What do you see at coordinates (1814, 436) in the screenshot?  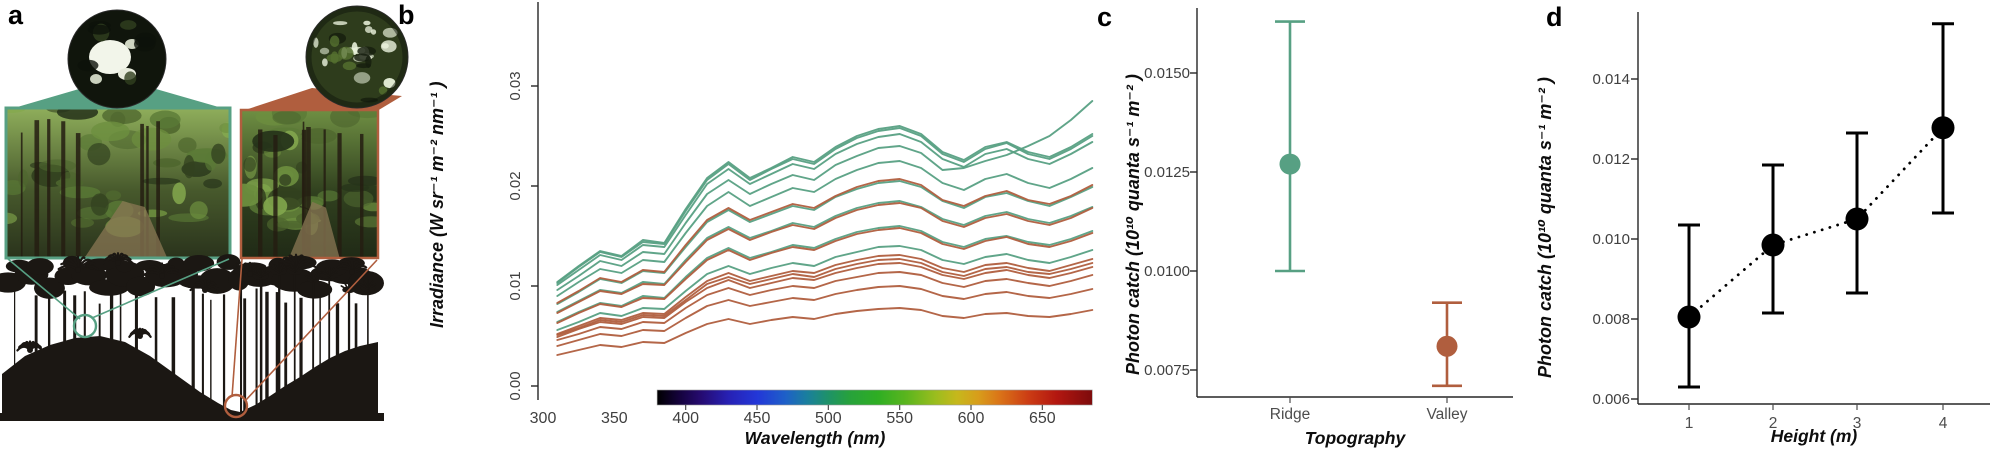 I see `height-axis-title: Height (m)` at bounding box center [1814, 436].